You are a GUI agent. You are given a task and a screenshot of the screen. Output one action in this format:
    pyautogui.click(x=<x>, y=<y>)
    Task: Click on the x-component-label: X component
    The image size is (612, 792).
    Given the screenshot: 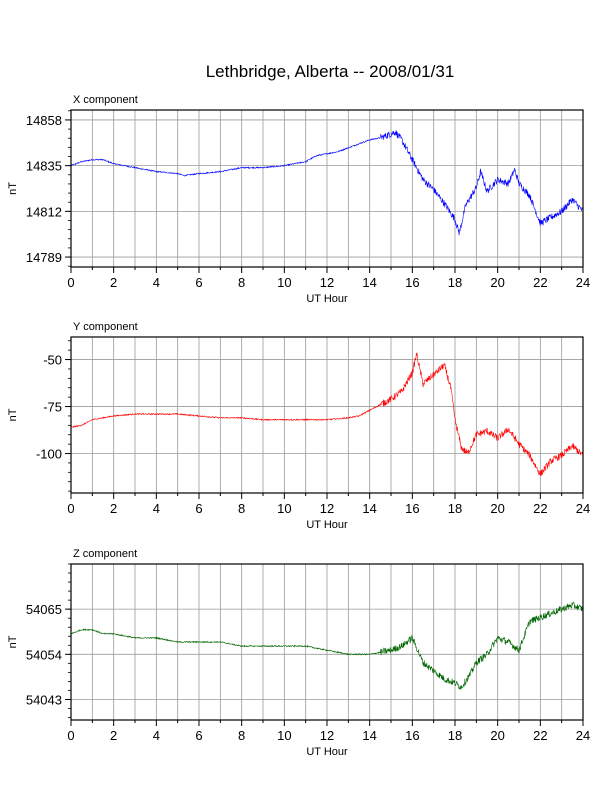 What is the action you would take?
    pyautogui.click(x=105, y=100)
    